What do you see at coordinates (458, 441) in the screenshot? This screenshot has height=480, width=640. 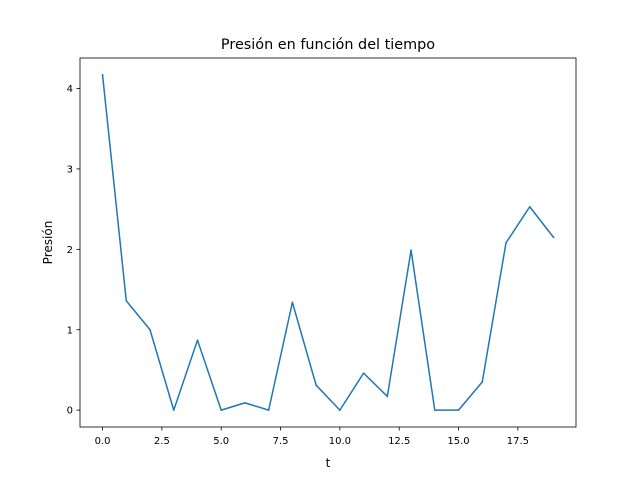 I see `x-tick-label: 15.0` at bounding box center [458, 441].